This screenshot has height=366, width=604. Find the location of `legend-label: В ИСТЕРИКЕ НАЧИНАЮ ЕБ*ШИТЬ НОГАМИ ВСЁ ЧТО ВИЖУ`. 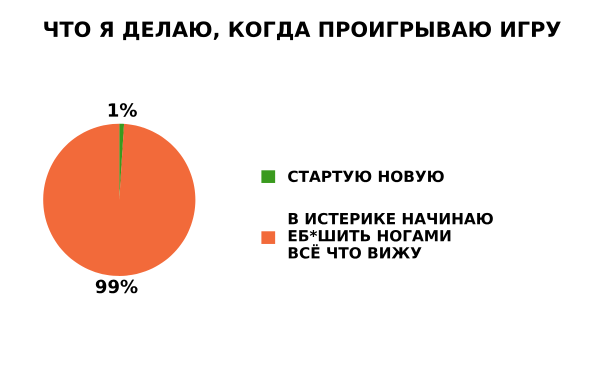

legend-label: В ИСТЕРИКЕ НАЧИНАЮ ЕБ*ШИТЬ НОГАМИ ВСЁ ЧТО ВИЖУ is located at coordinates (390, 235).